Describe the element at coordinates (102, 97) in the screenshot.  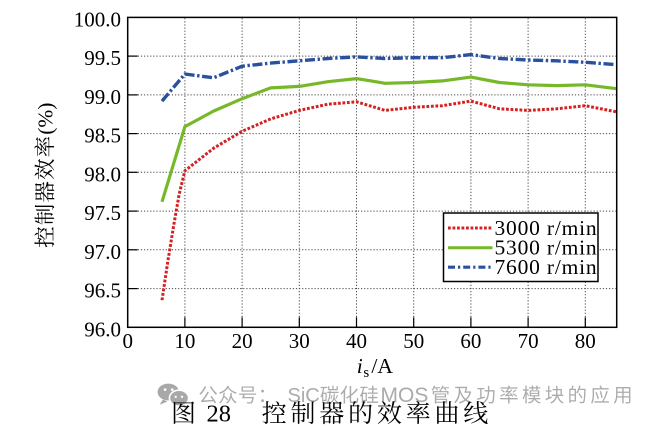
I see `svg-text: 99.0` at that location.